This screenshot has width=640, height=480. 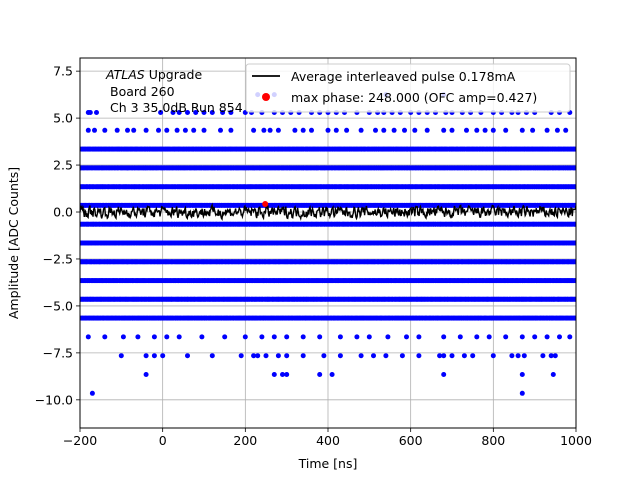 What do you see at coordinates (13, 243) in the screenshot?
I see `y-axis-label: Amplitude [ADC Counts]` at bounding box center [13, 243].